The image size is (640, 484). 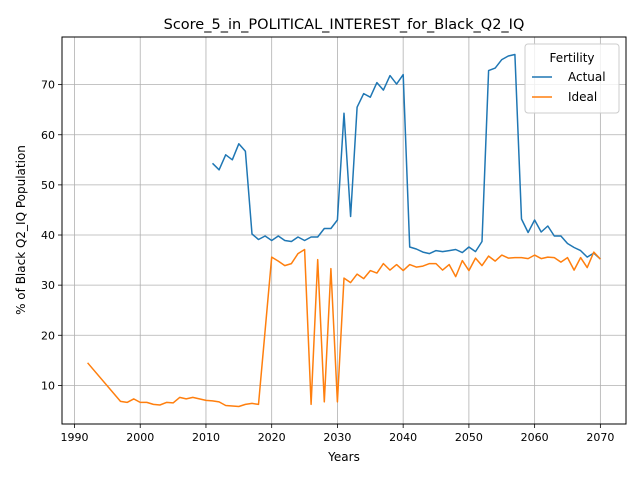 I want to click on legend-title: Fertility, so click(x=571, y=58).